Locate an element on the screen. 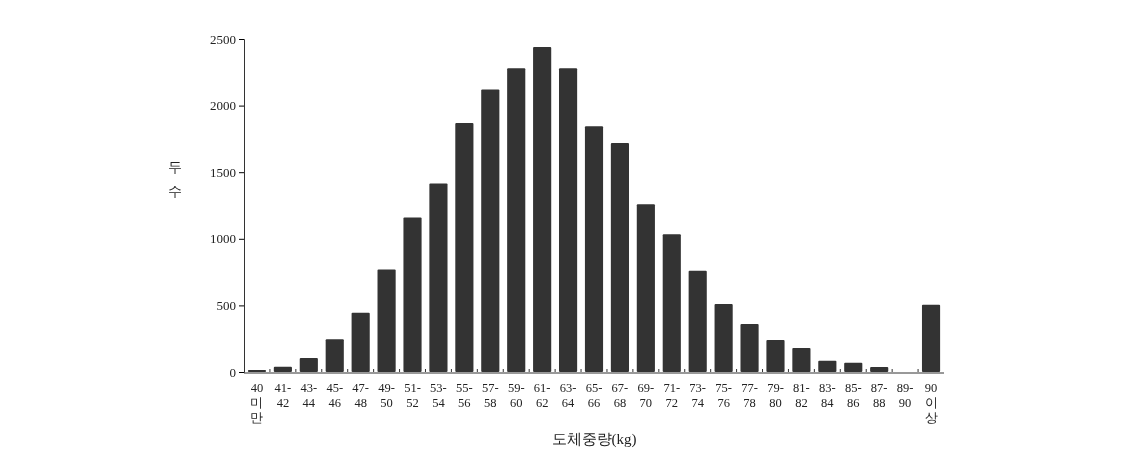 The width and height of the screenshot is (1148, 462). y-tick-label: 1000 is located at coordinates (223, 239).